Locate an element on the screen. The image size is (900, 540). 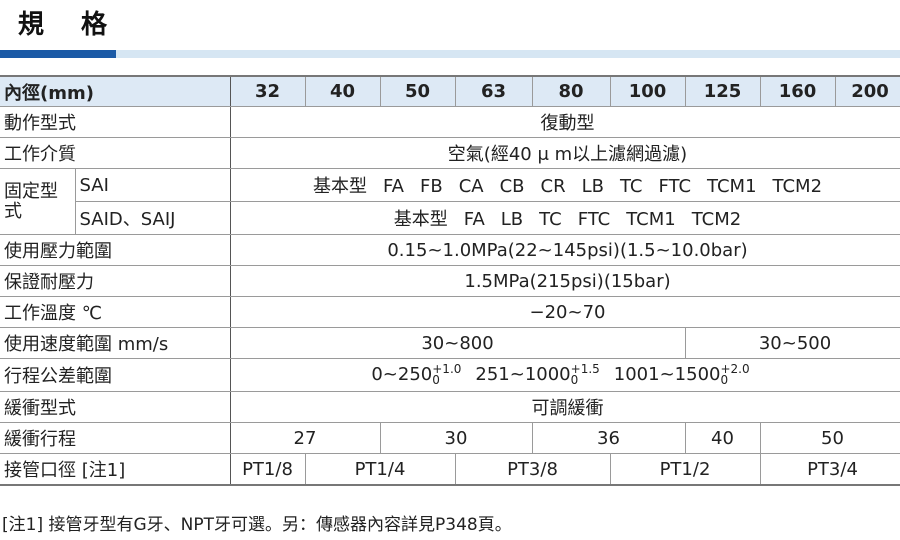
row-value: 30~500 is located at coordinates (792, 343).